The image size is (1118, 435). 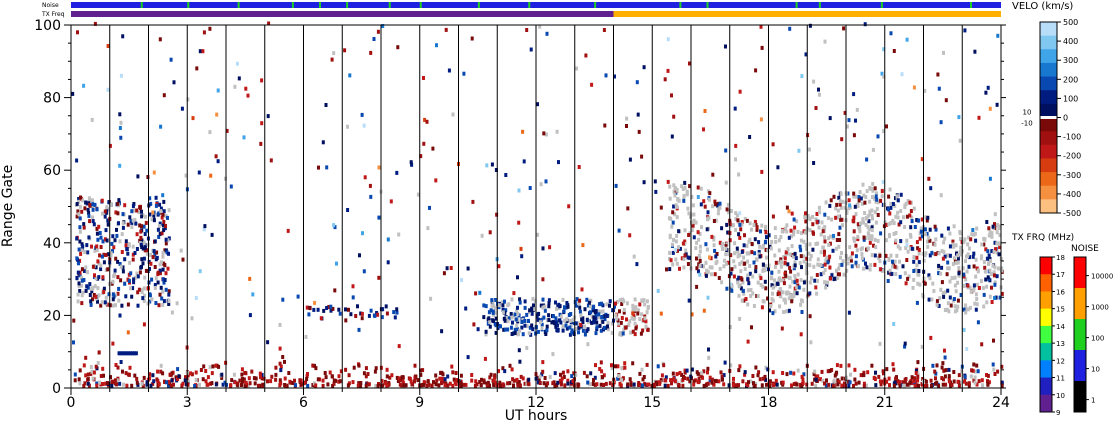 I want to click on data-point-1979, so click(x=873, y=183).